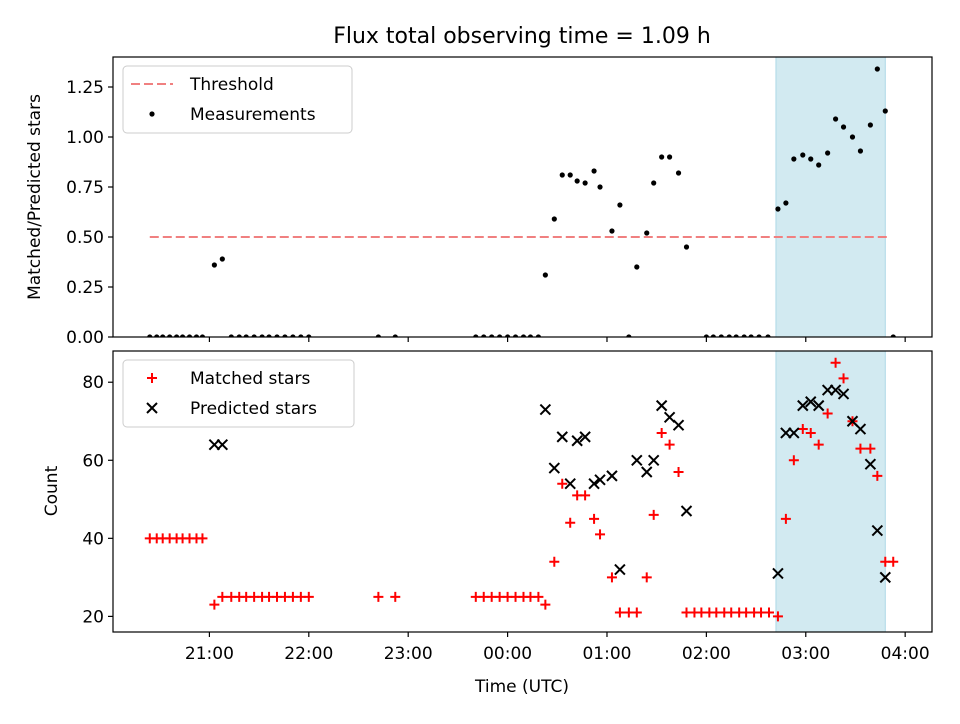  I want to click on y-tick-label: 0.25, so click(85, 288).